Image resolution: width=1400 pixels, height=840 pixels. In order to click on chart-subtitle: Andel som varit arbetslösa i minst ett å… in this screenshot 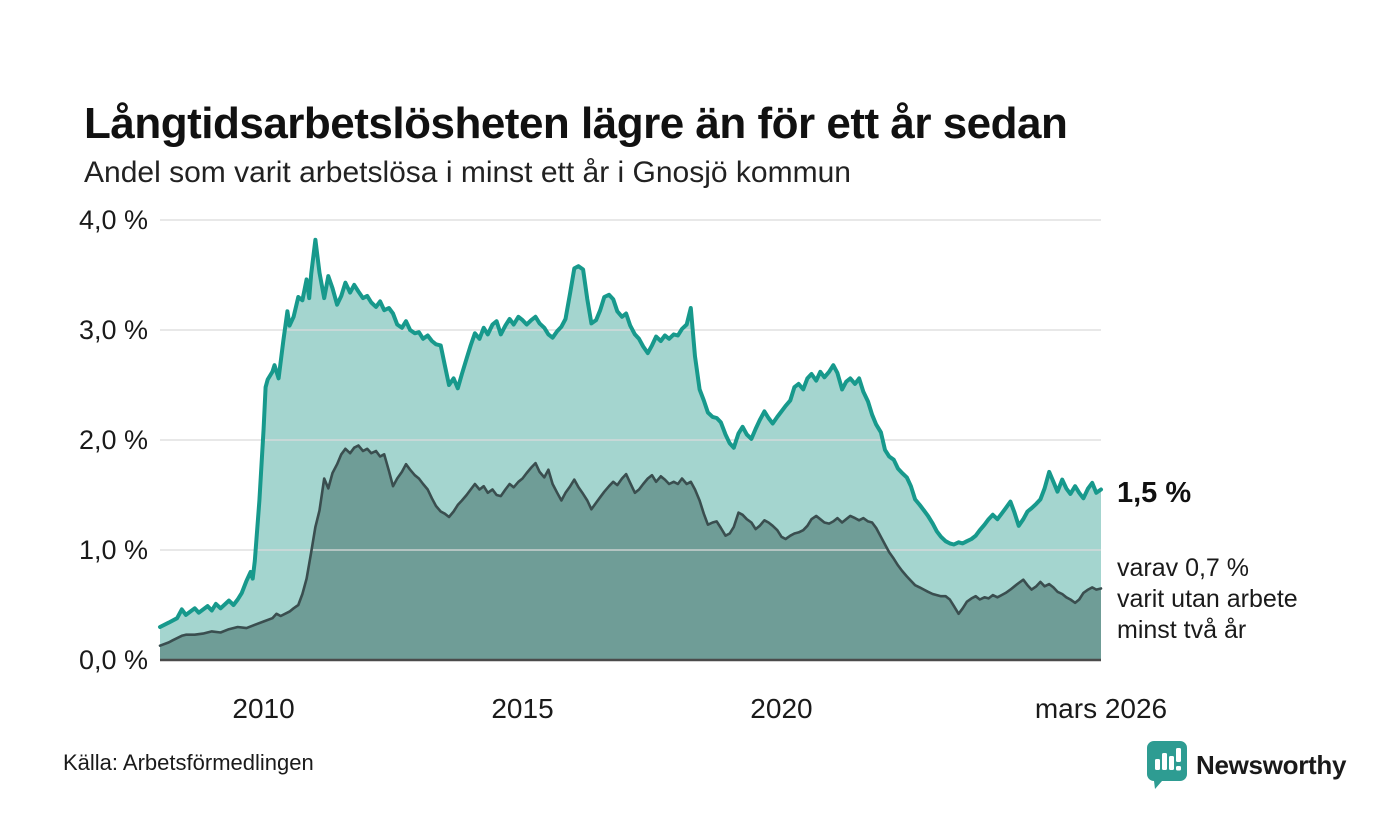, I will do `click(467, 172)`.